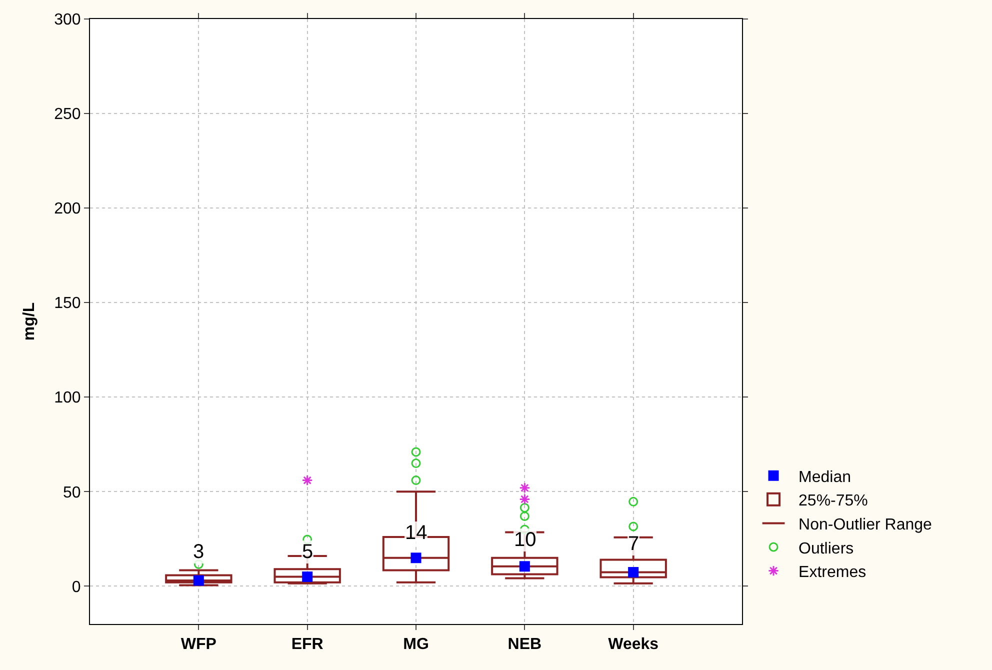 This screenshot has height=670, width=992. What do you see at coordinates (833, 501) in the screenshot?
I see `legend-label: 25%-75%` at bounding box center [833, 501].